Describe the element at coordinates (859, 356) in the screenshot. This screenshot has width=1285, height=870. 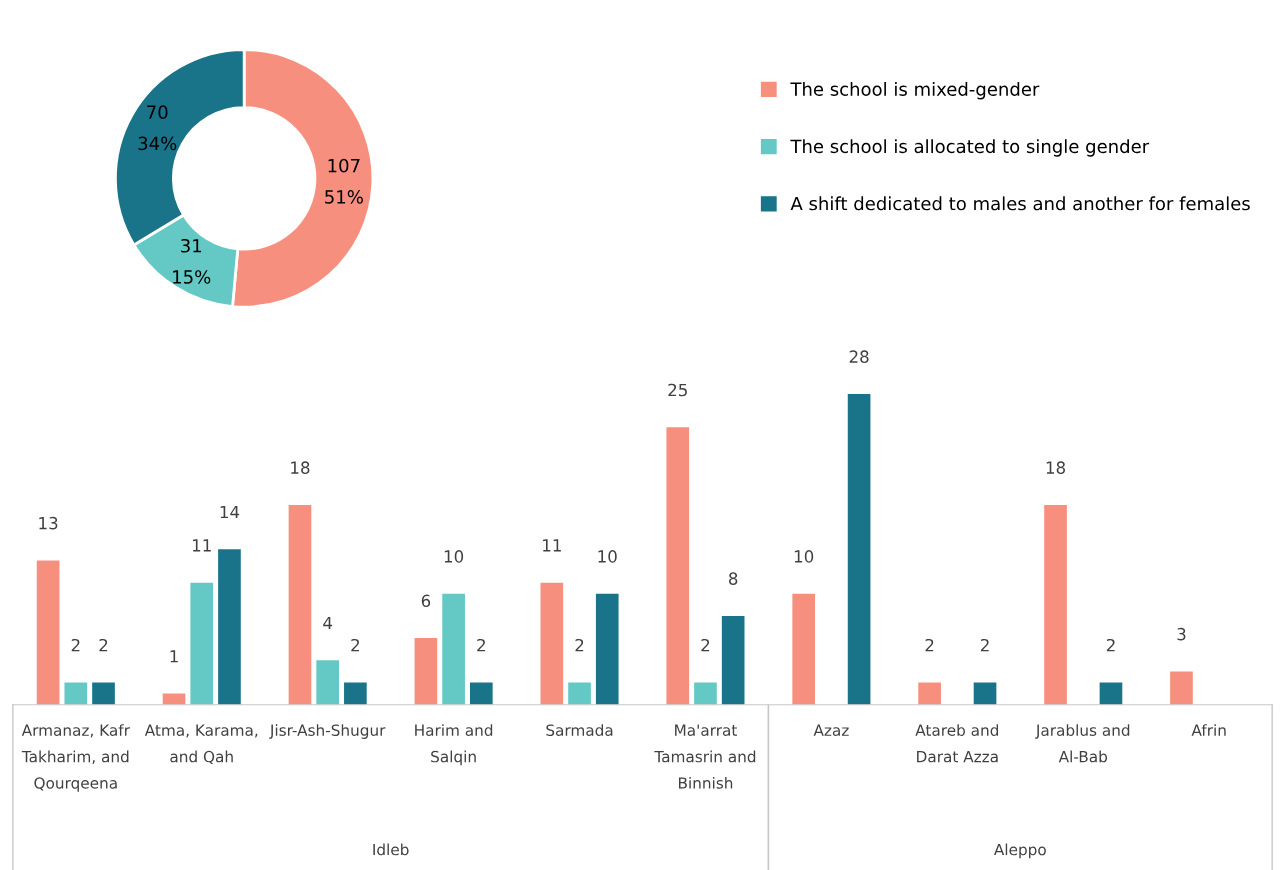
I see `data-label: 28` at that location.